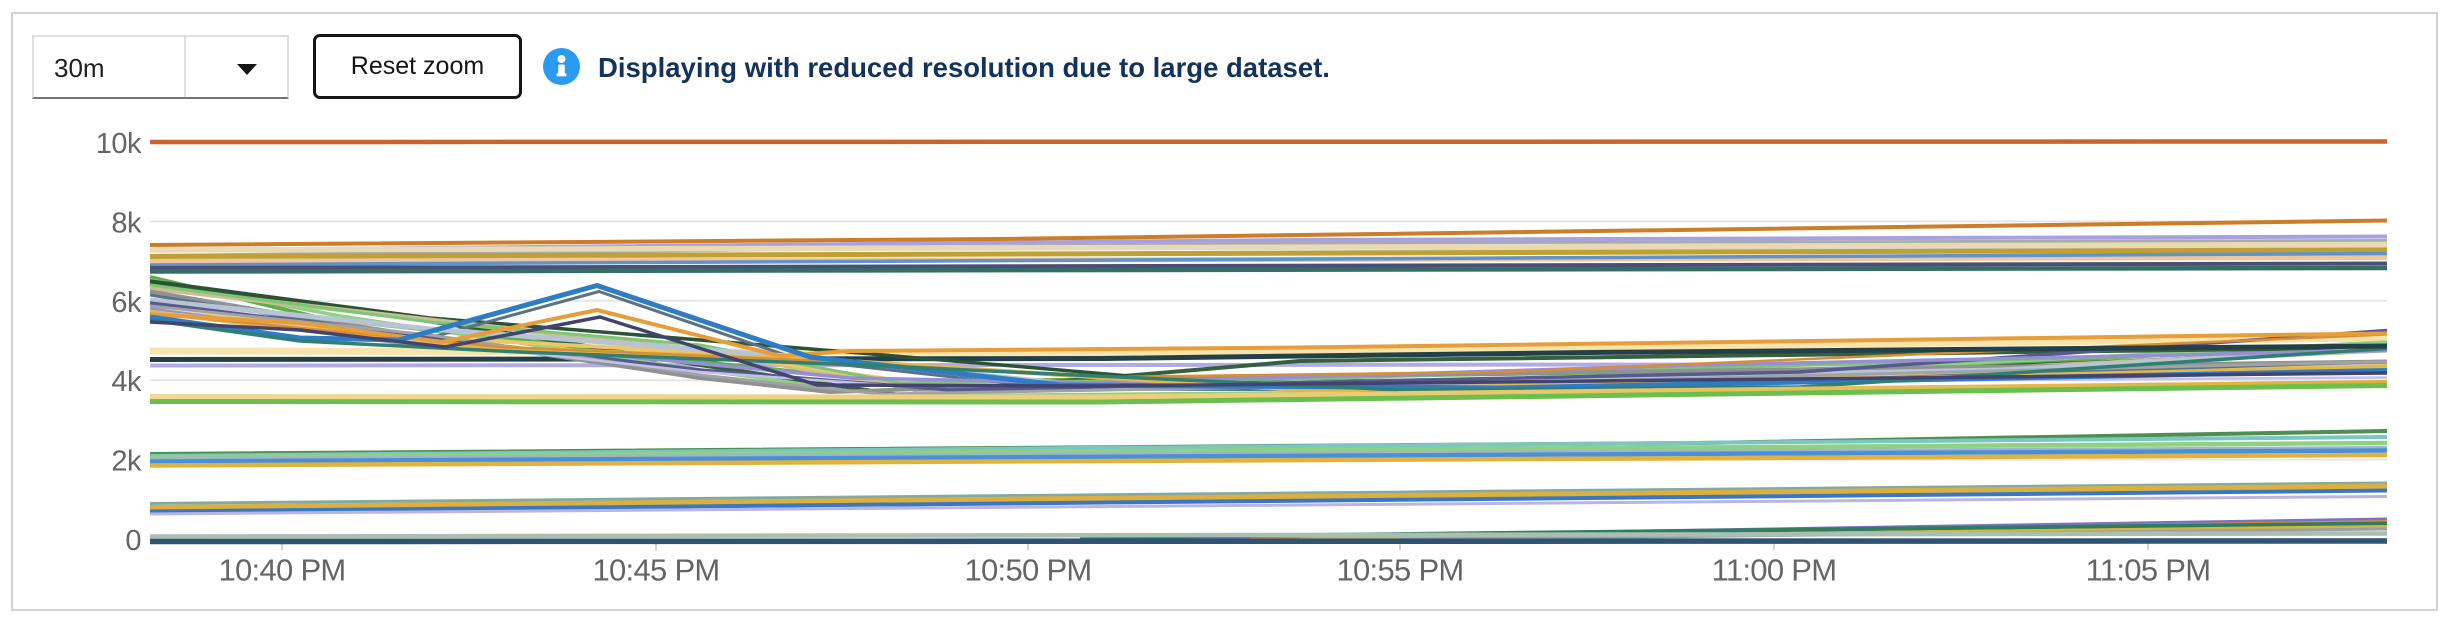  Describe the element at coordinates (126, 462) in the screenshot. I see `svg-text: 2k` at that location.